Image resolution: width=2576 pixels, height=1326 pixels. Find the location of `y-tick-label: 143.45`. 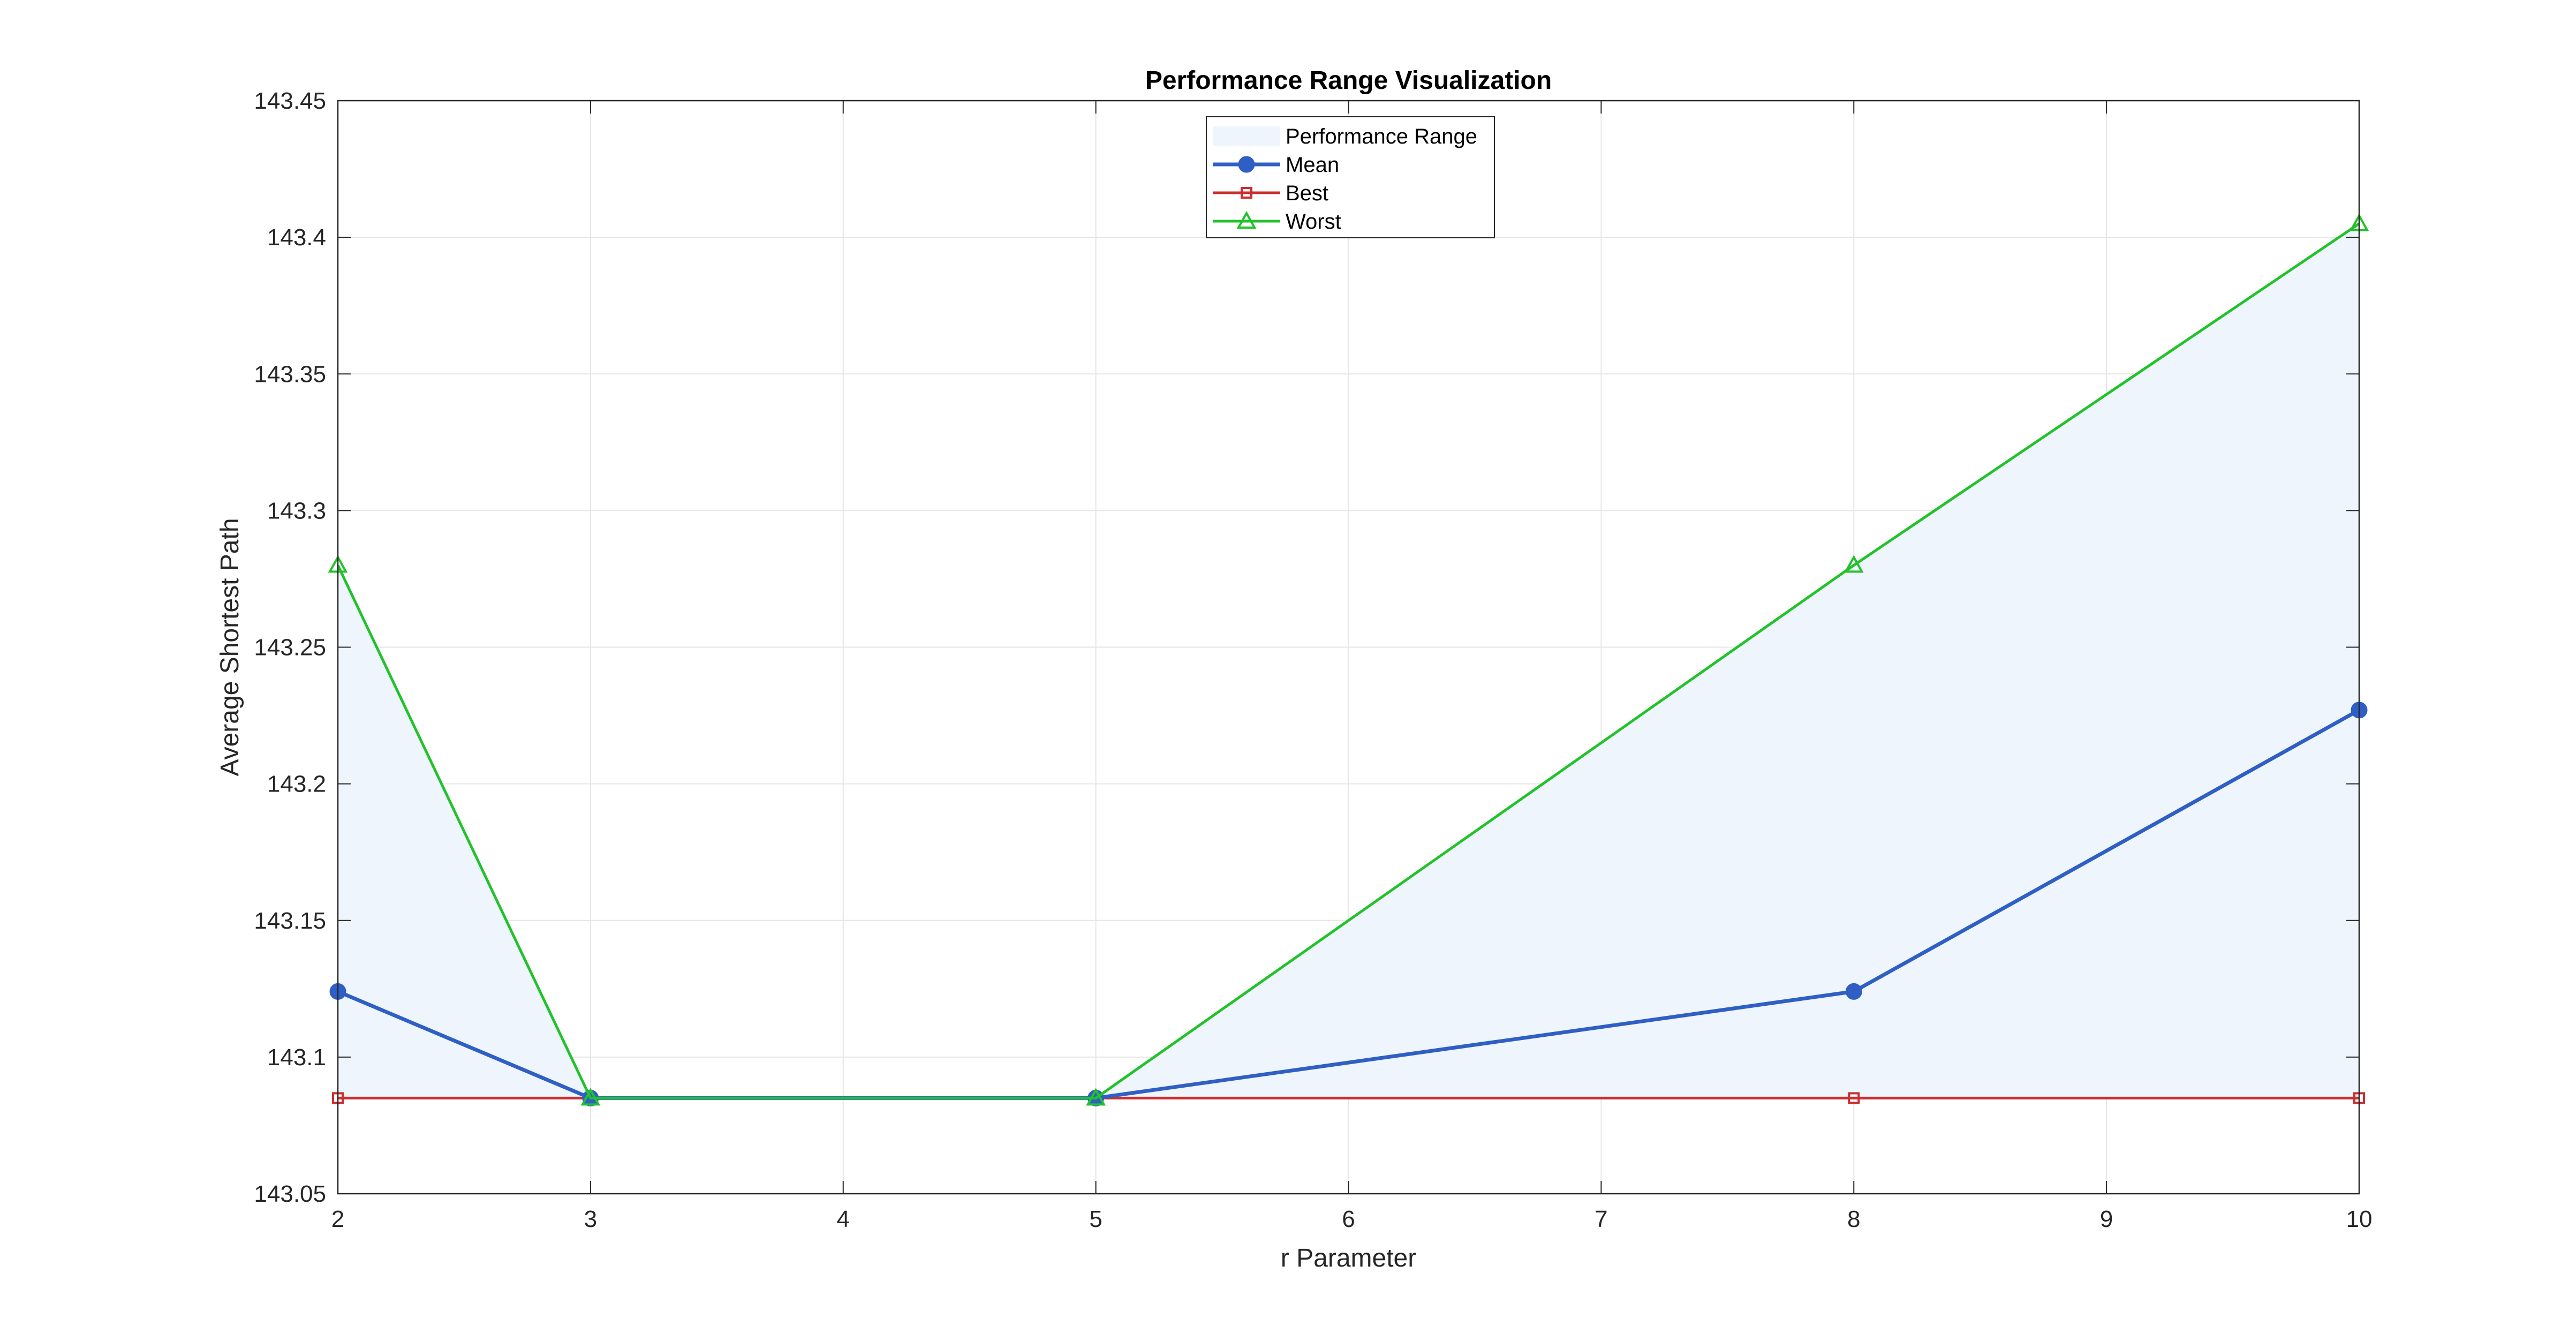

y-tick-label: 143.45 is located at coordinates (290, 101).